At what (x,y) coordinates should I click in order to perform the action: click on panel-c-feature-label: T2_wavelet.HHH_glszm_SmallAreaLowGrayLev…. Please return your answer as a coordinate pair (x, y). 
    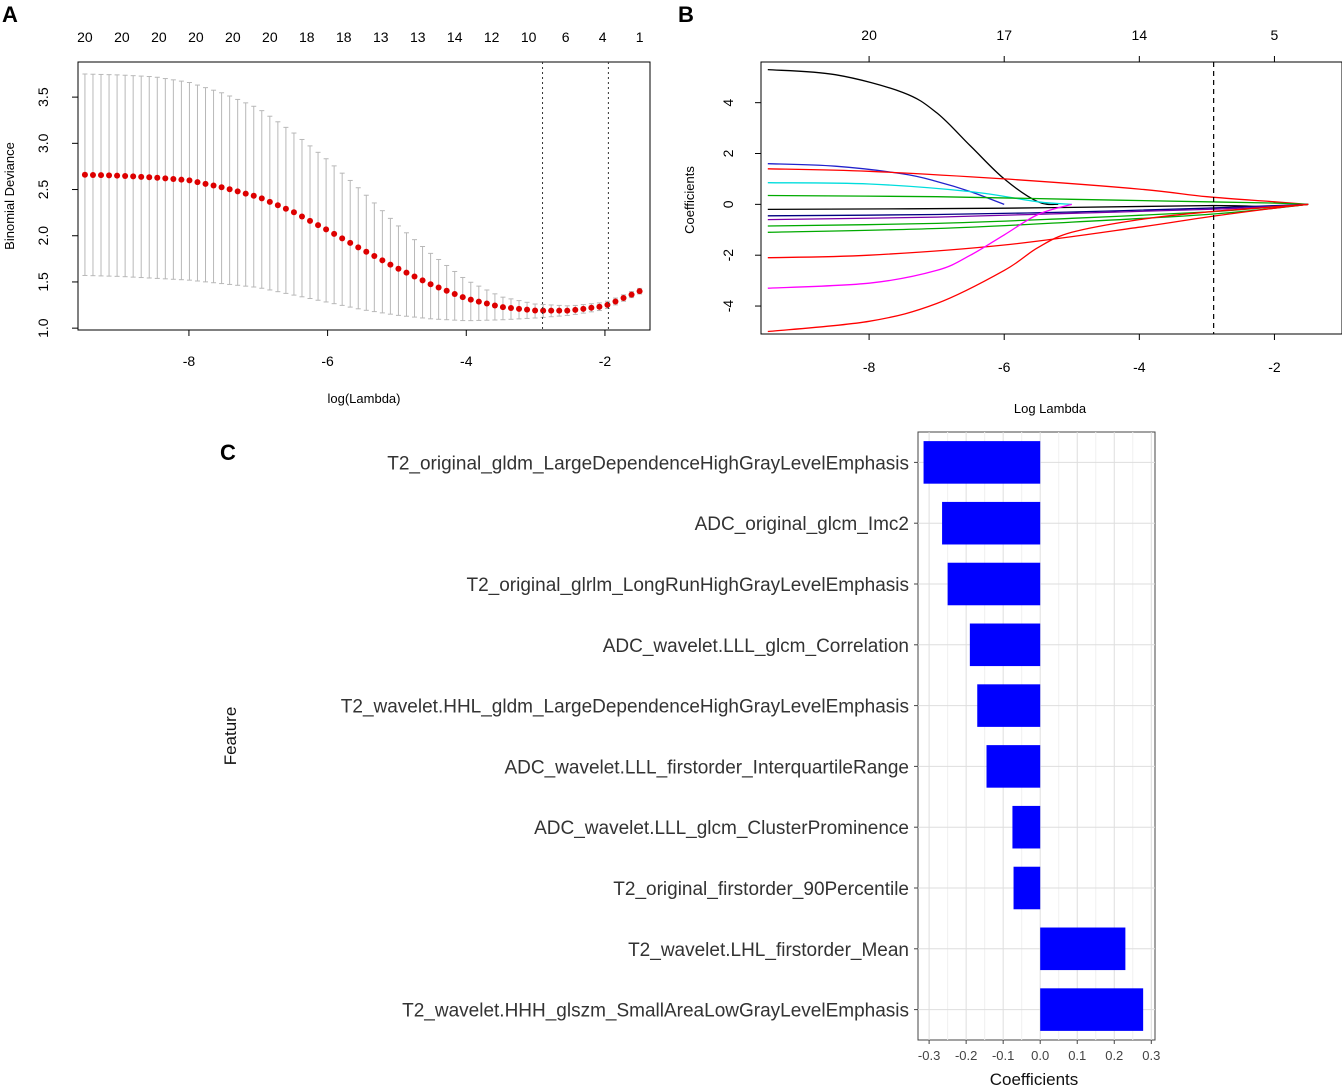
    Looking at the image, I should click on (655, 1011).